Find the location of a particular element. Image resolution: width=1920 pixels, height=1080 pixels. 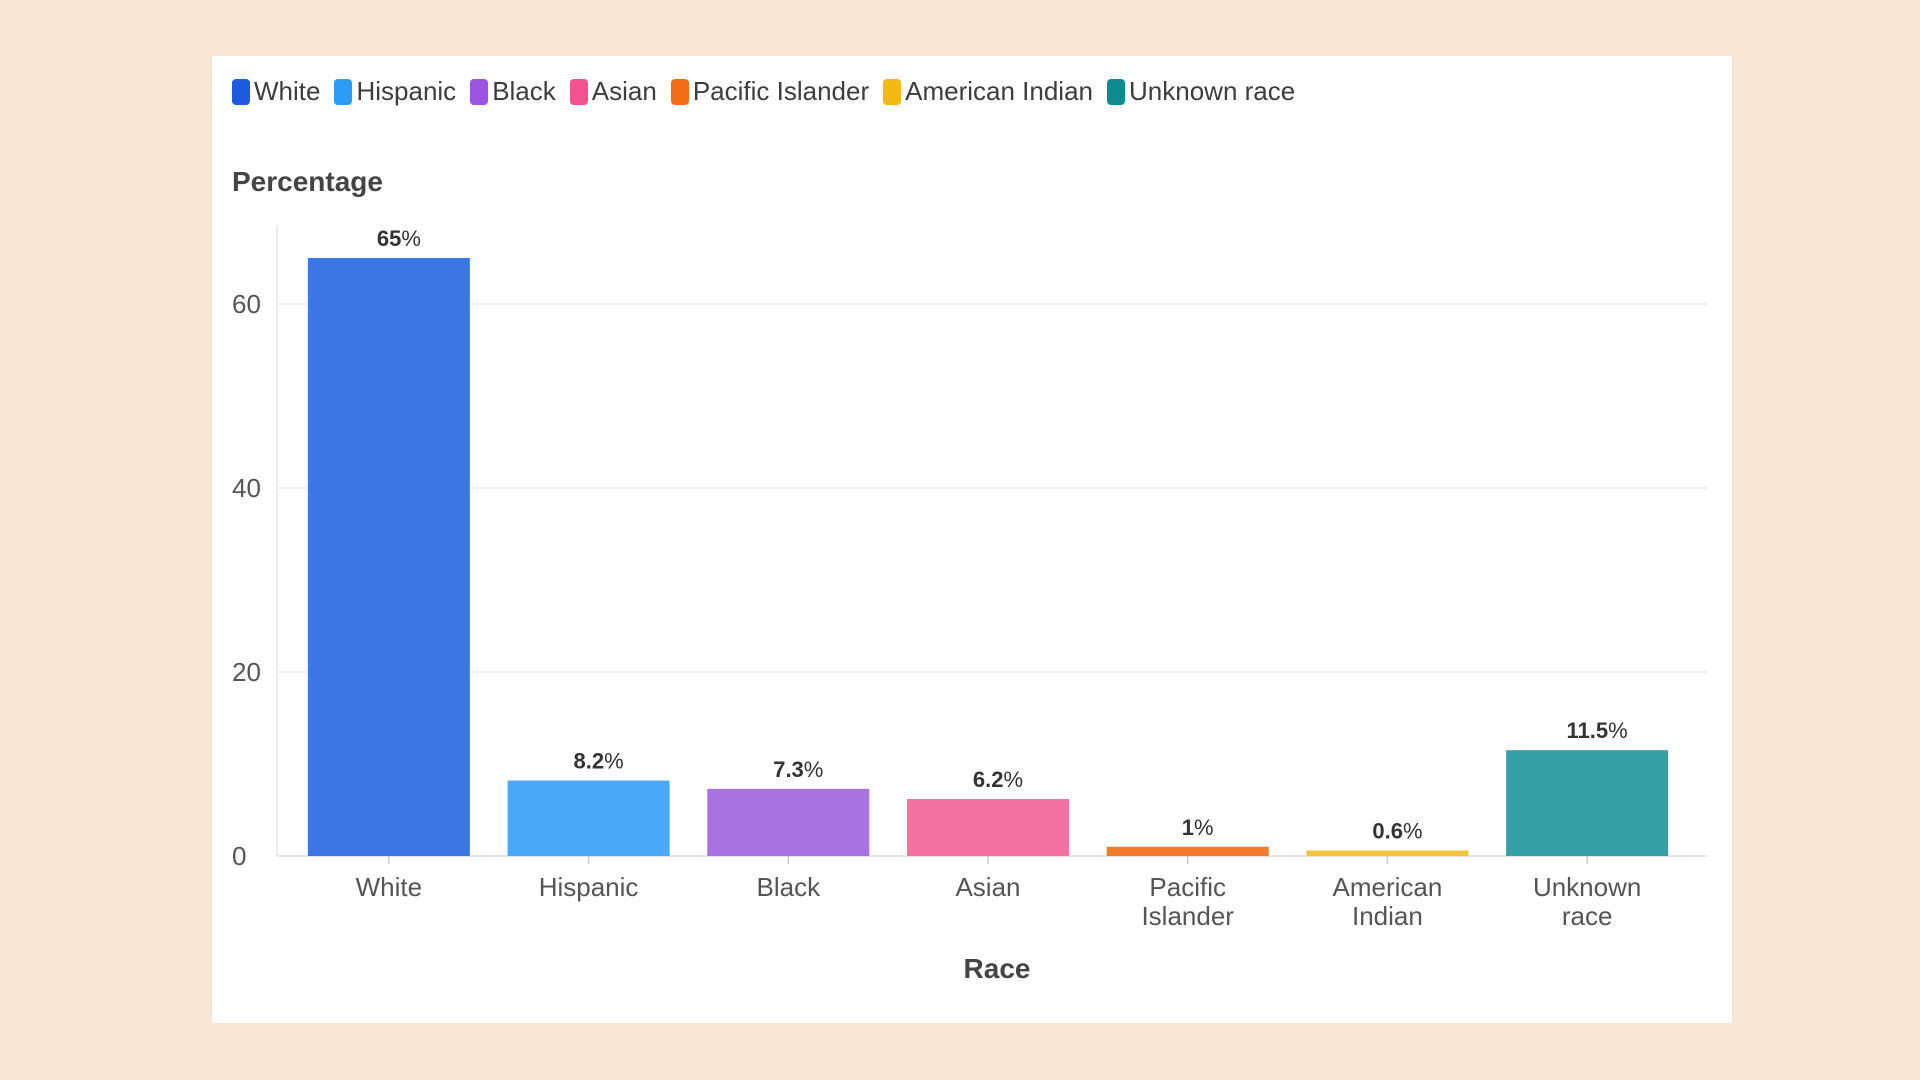

x-tick-label: Unknown race is located at coordinates (1587, 901).